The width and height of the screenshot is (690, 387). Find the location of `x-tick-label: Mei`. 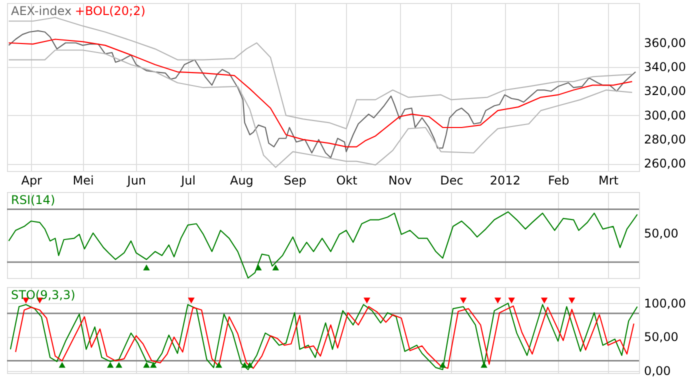

x-tick-label: Mei is located at coordinates (83, 181).